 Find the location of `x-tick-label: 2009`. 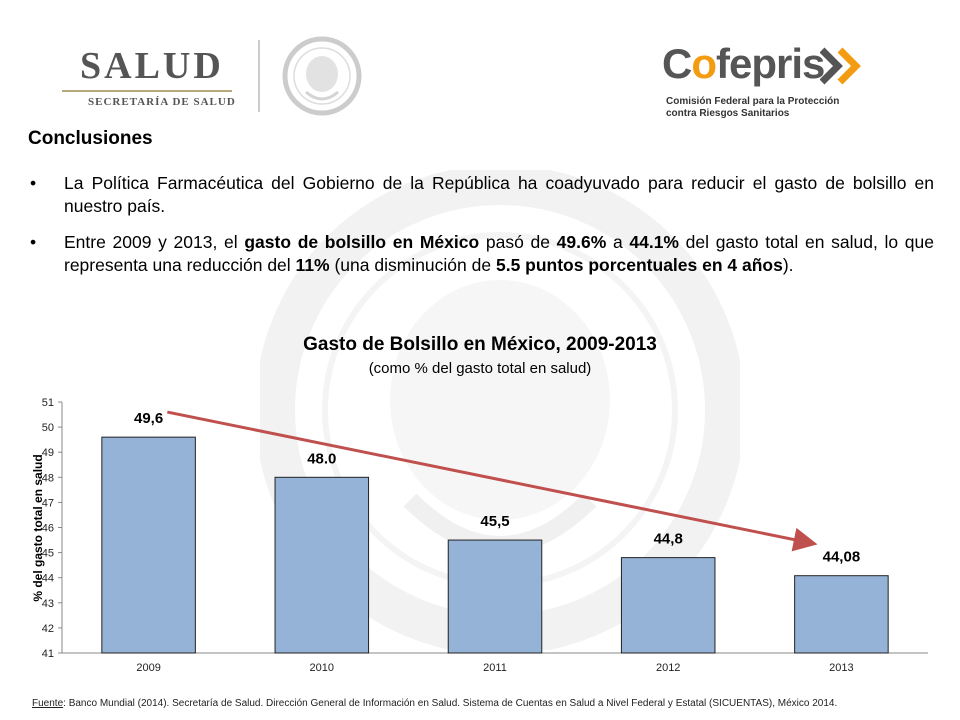

x-tick-label: 2009 is located at coordinates (148, 668).